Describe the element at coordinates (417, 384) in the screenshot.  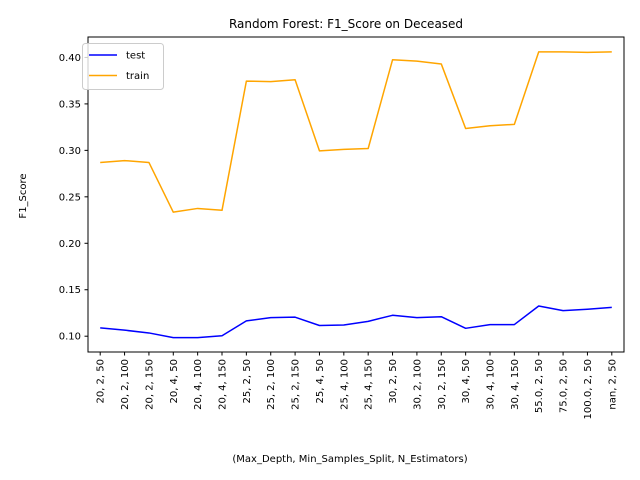
I see `x-tick-label: 30, 2, 100` at that location.